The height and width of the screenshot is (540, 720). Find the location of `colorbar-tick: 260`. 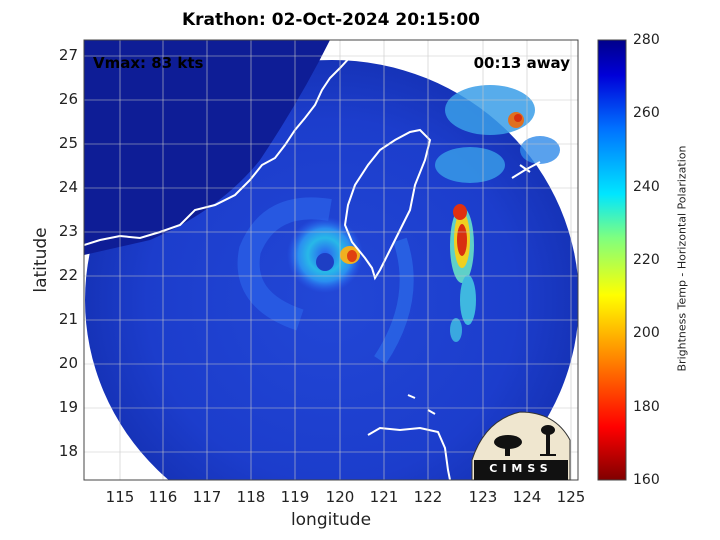

colorbar-tick: 260 is located at coordinates (646, 113).